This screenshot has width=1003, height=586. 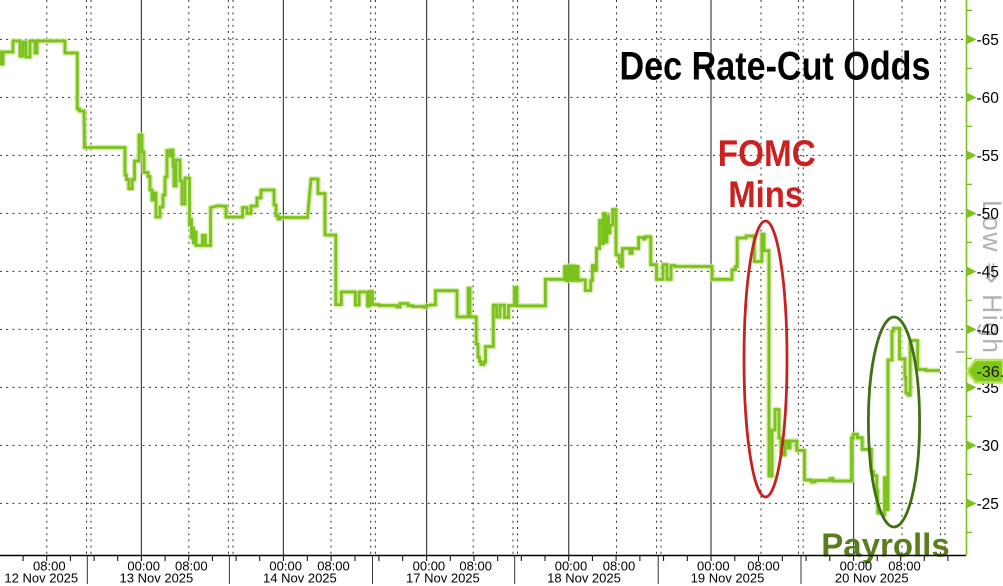 What do you see at coordinates (988, 40) in the screenshot?
I see `svg-text: -65` at bounding box center [988, 40].